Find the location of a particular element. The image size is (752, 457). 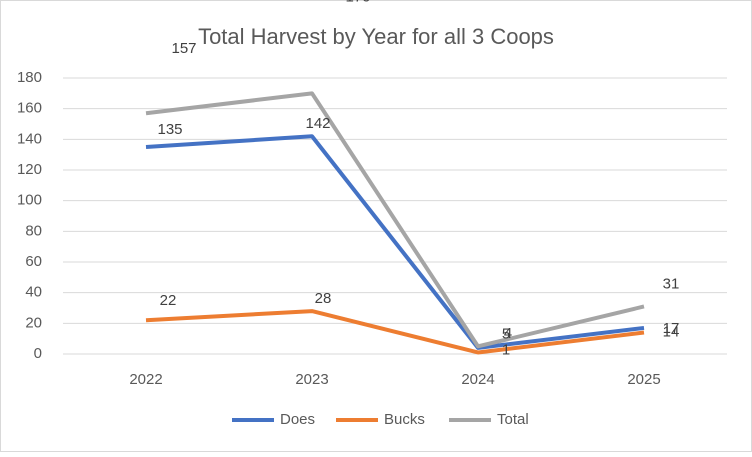

data-label: 4 is located at coordinates (508, 333).